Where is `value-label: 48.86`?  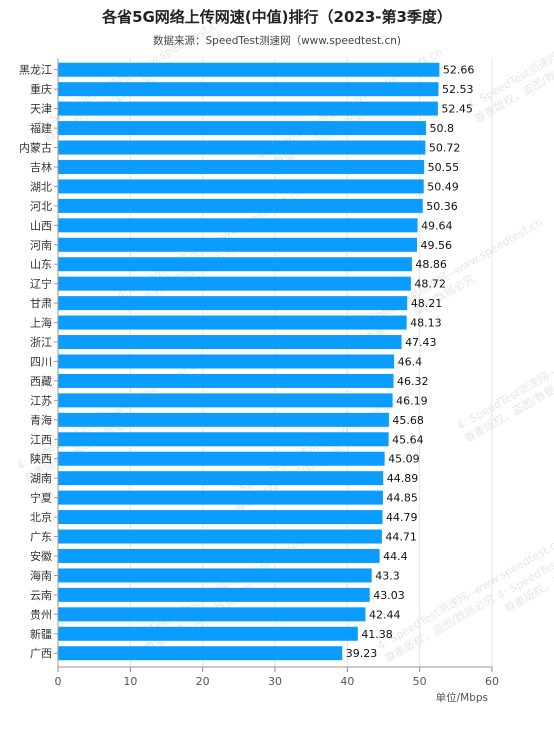
value-label: 48.86 is located at coordinates (431, 264).